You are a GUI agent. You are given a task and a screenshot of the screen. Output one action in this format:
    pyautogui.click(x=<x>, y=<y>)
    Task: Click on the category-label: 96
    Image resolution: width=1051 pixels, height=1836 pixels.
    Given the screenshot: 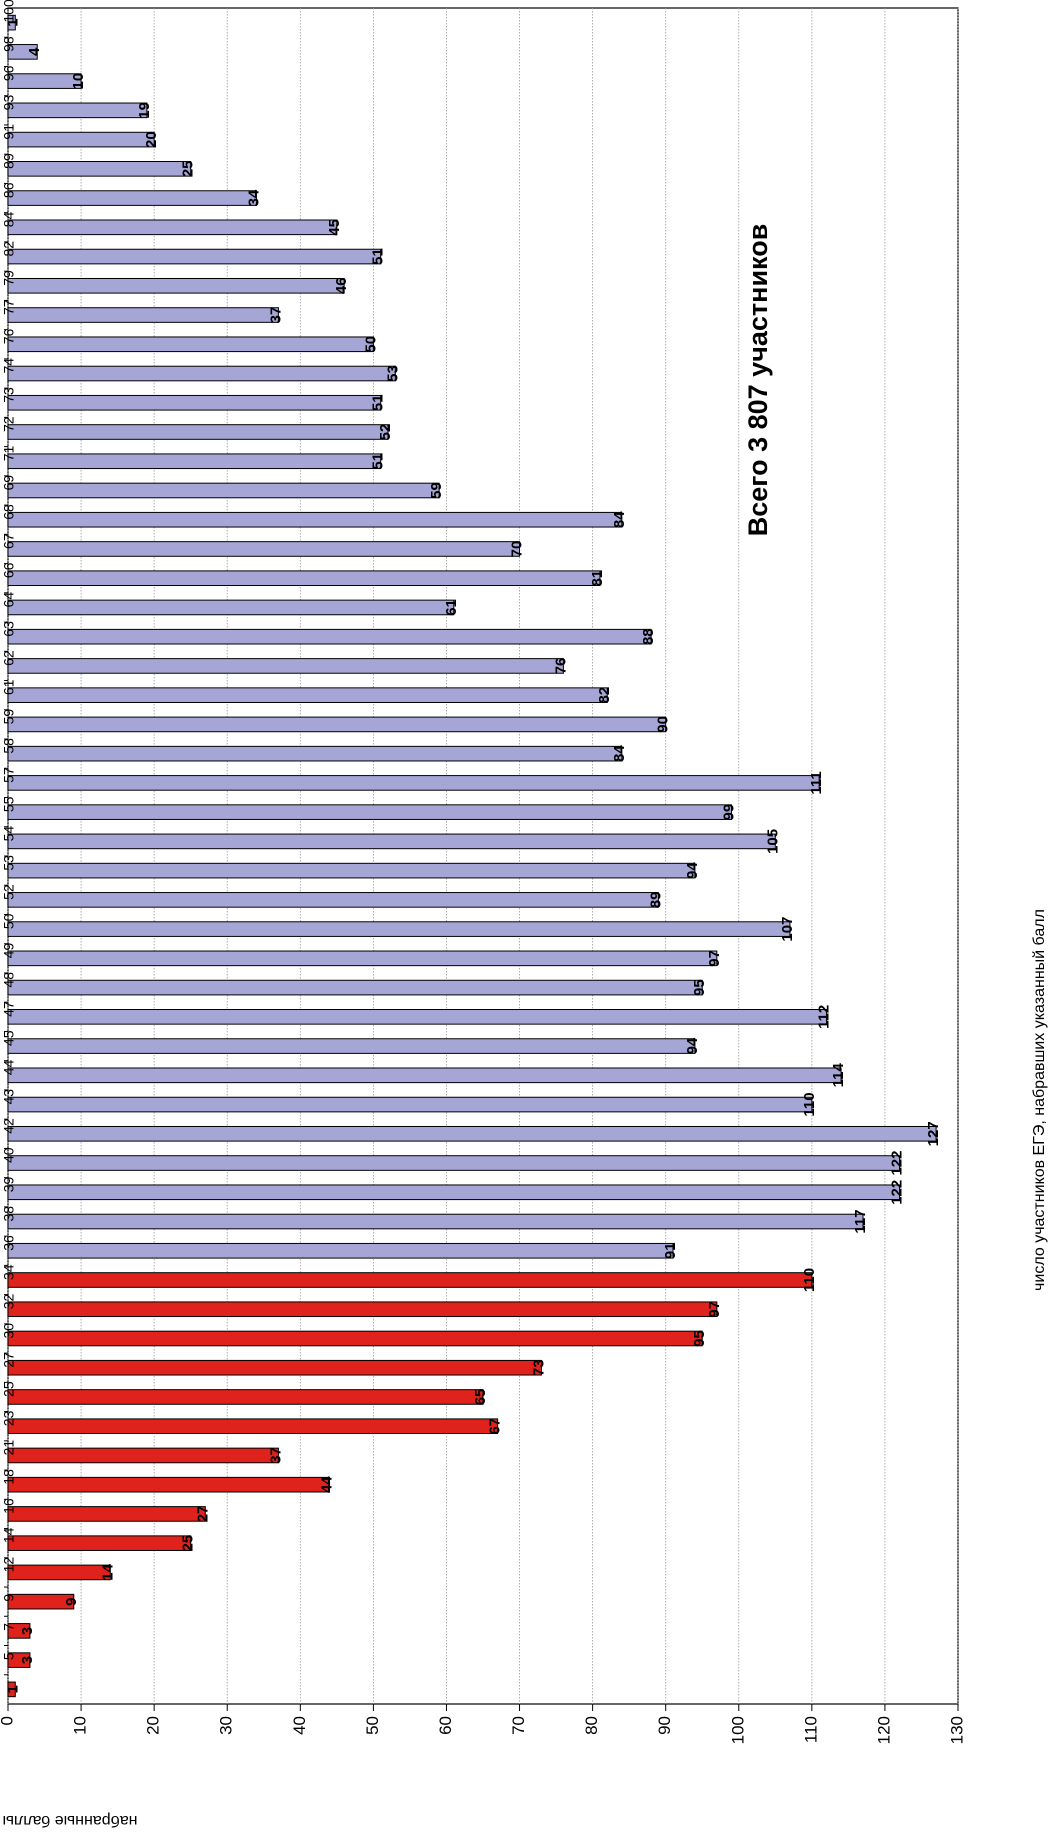 What is the action you would take?
    pyautogui.click(x=9, y=73)
    